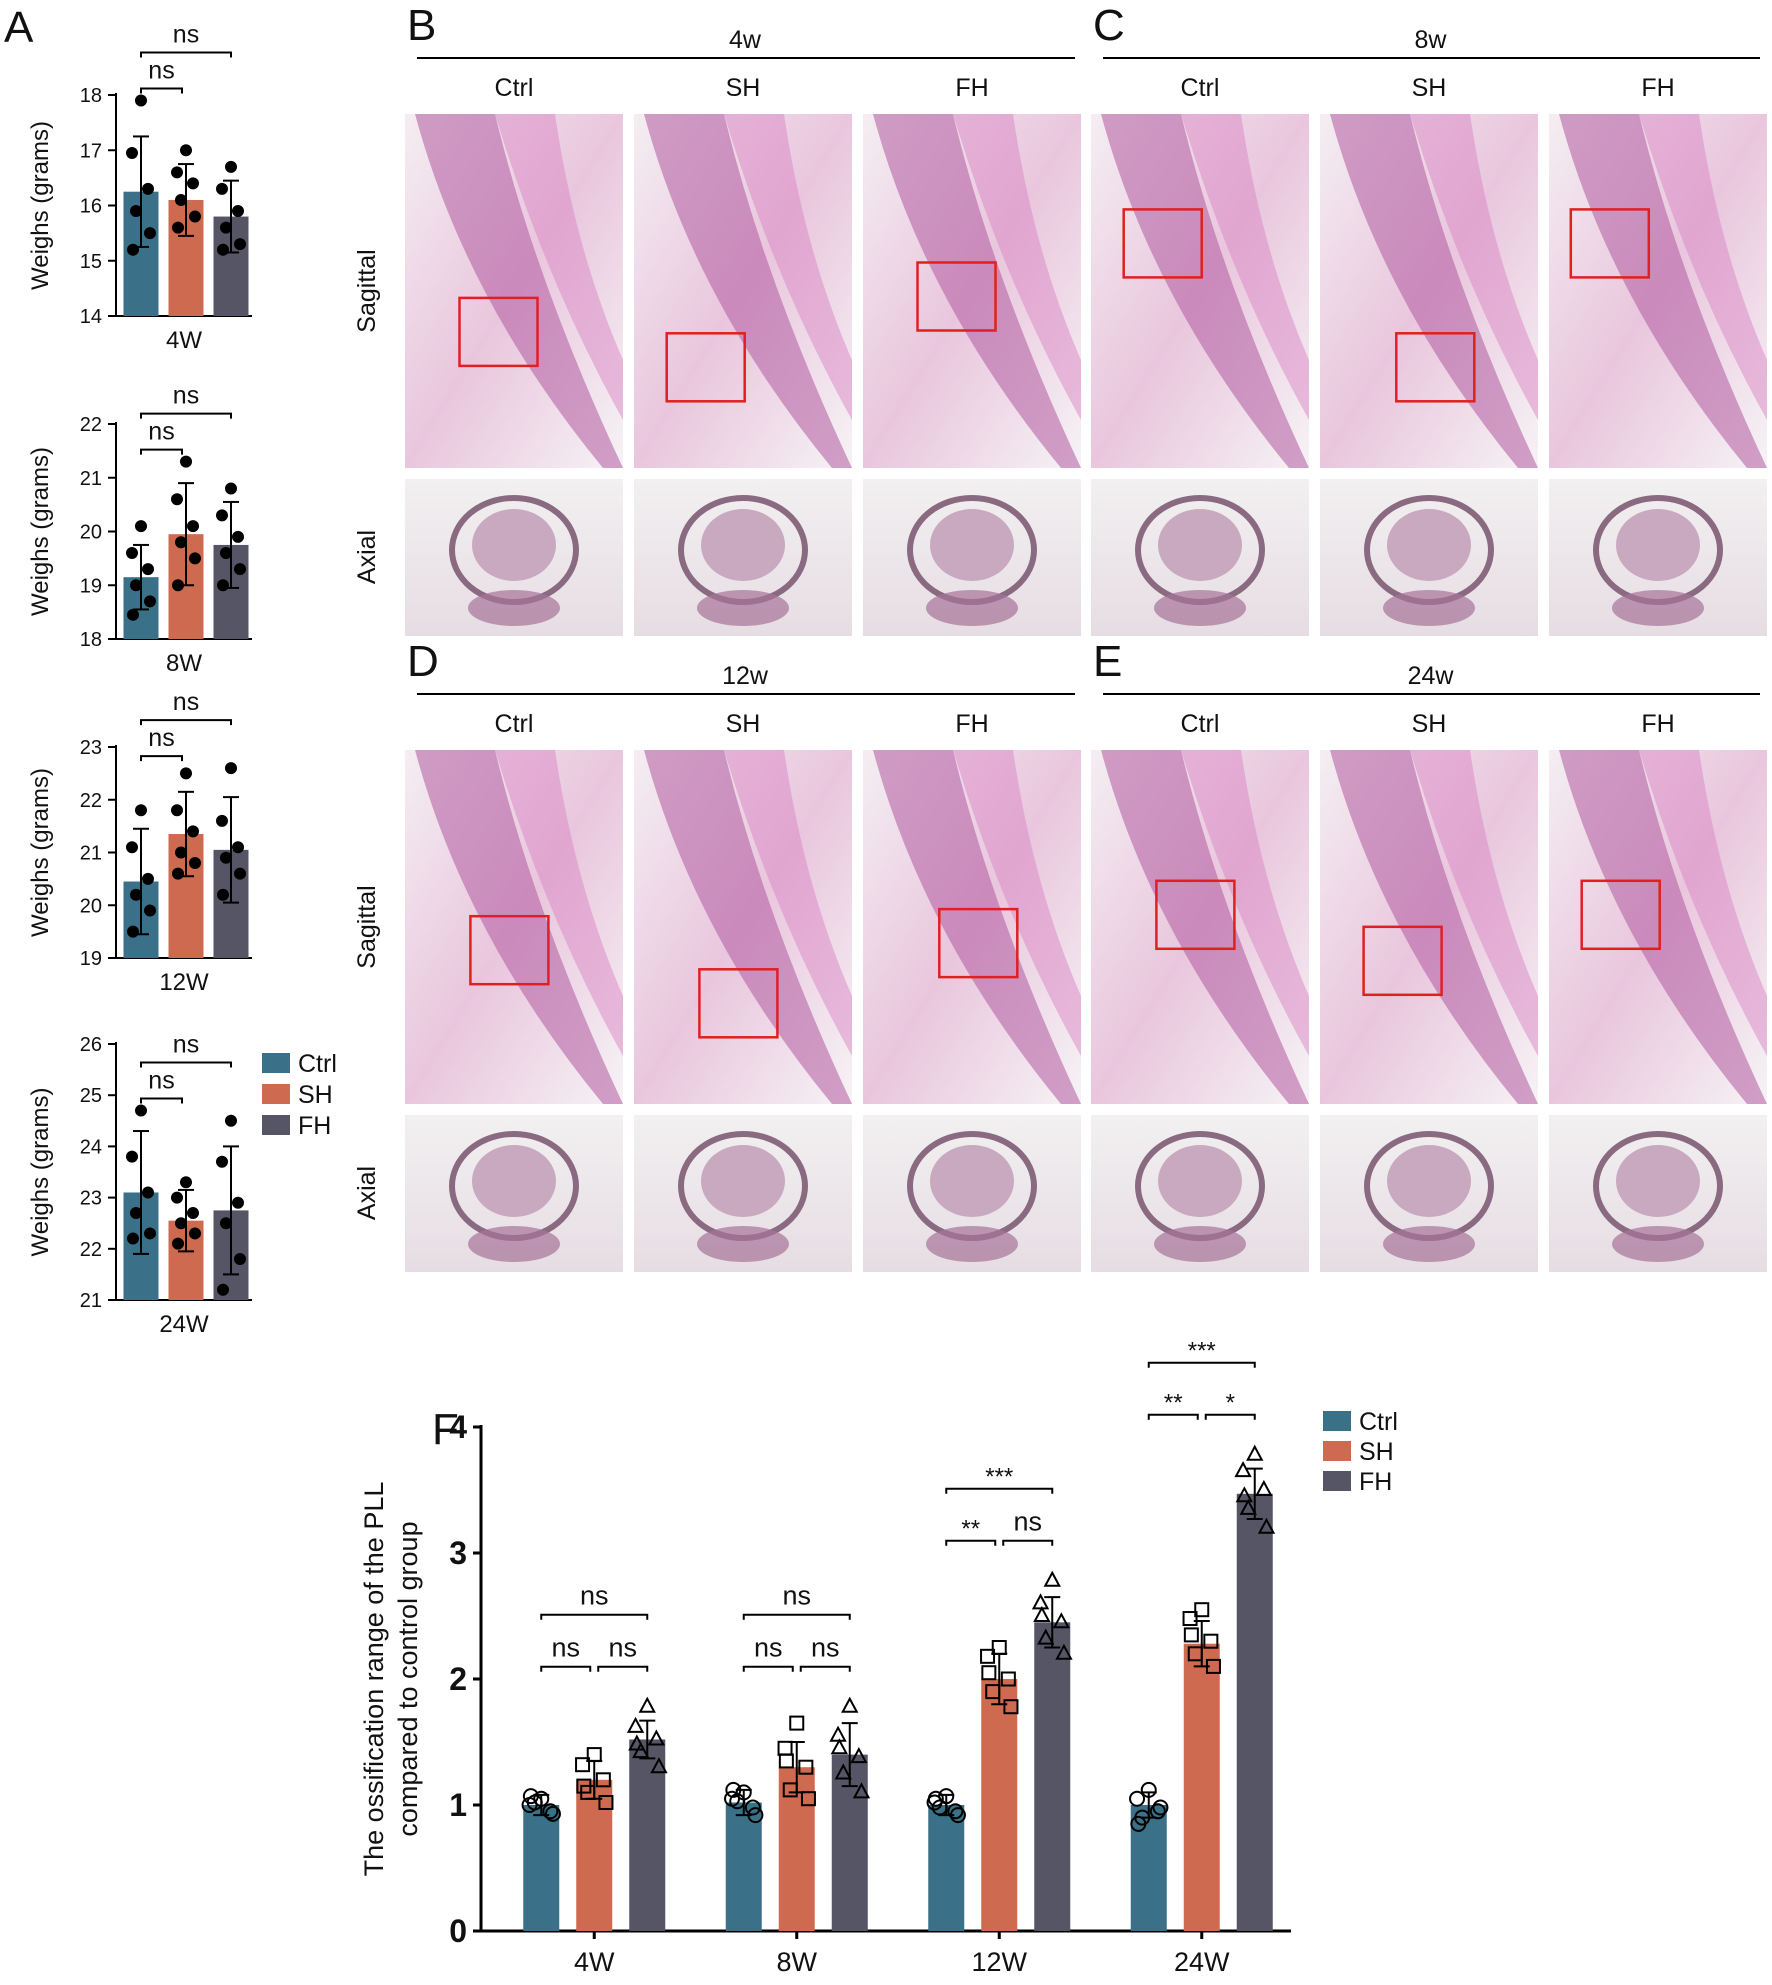 The width and height of the screenshot is (1772, 1985). Describe the element at coordinates (91, 262) in the screenshot. I see `y-tick-label: 15` at that location.